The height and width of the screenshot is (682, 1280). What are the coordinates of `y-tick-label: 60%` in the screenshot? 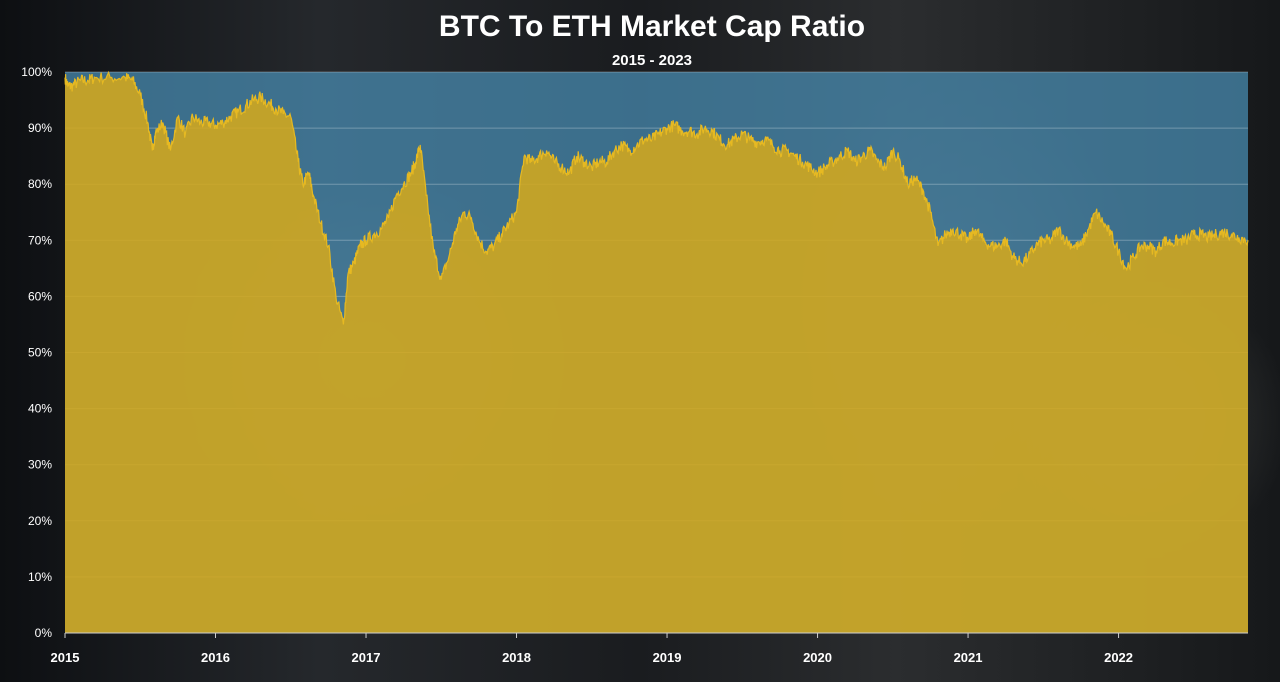 It's located at (40, 296).